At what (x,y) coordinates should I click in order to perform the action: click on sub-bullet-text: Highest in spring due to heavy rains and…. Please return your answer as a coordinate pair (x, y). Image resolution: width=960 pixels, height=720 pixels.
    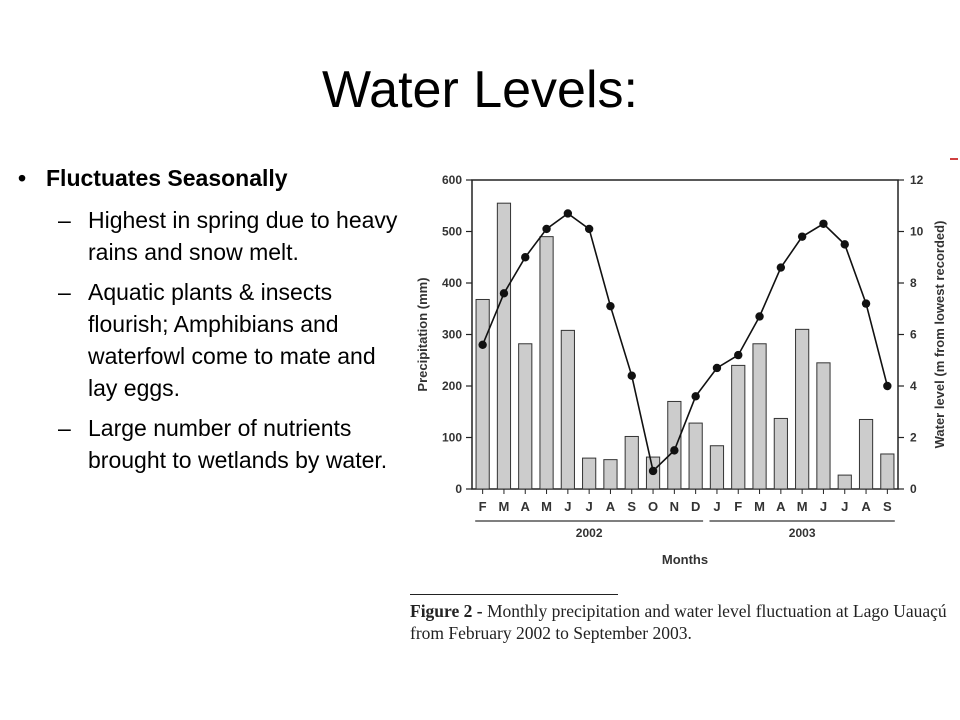
    Looking at the image, I should click on (243, 236).